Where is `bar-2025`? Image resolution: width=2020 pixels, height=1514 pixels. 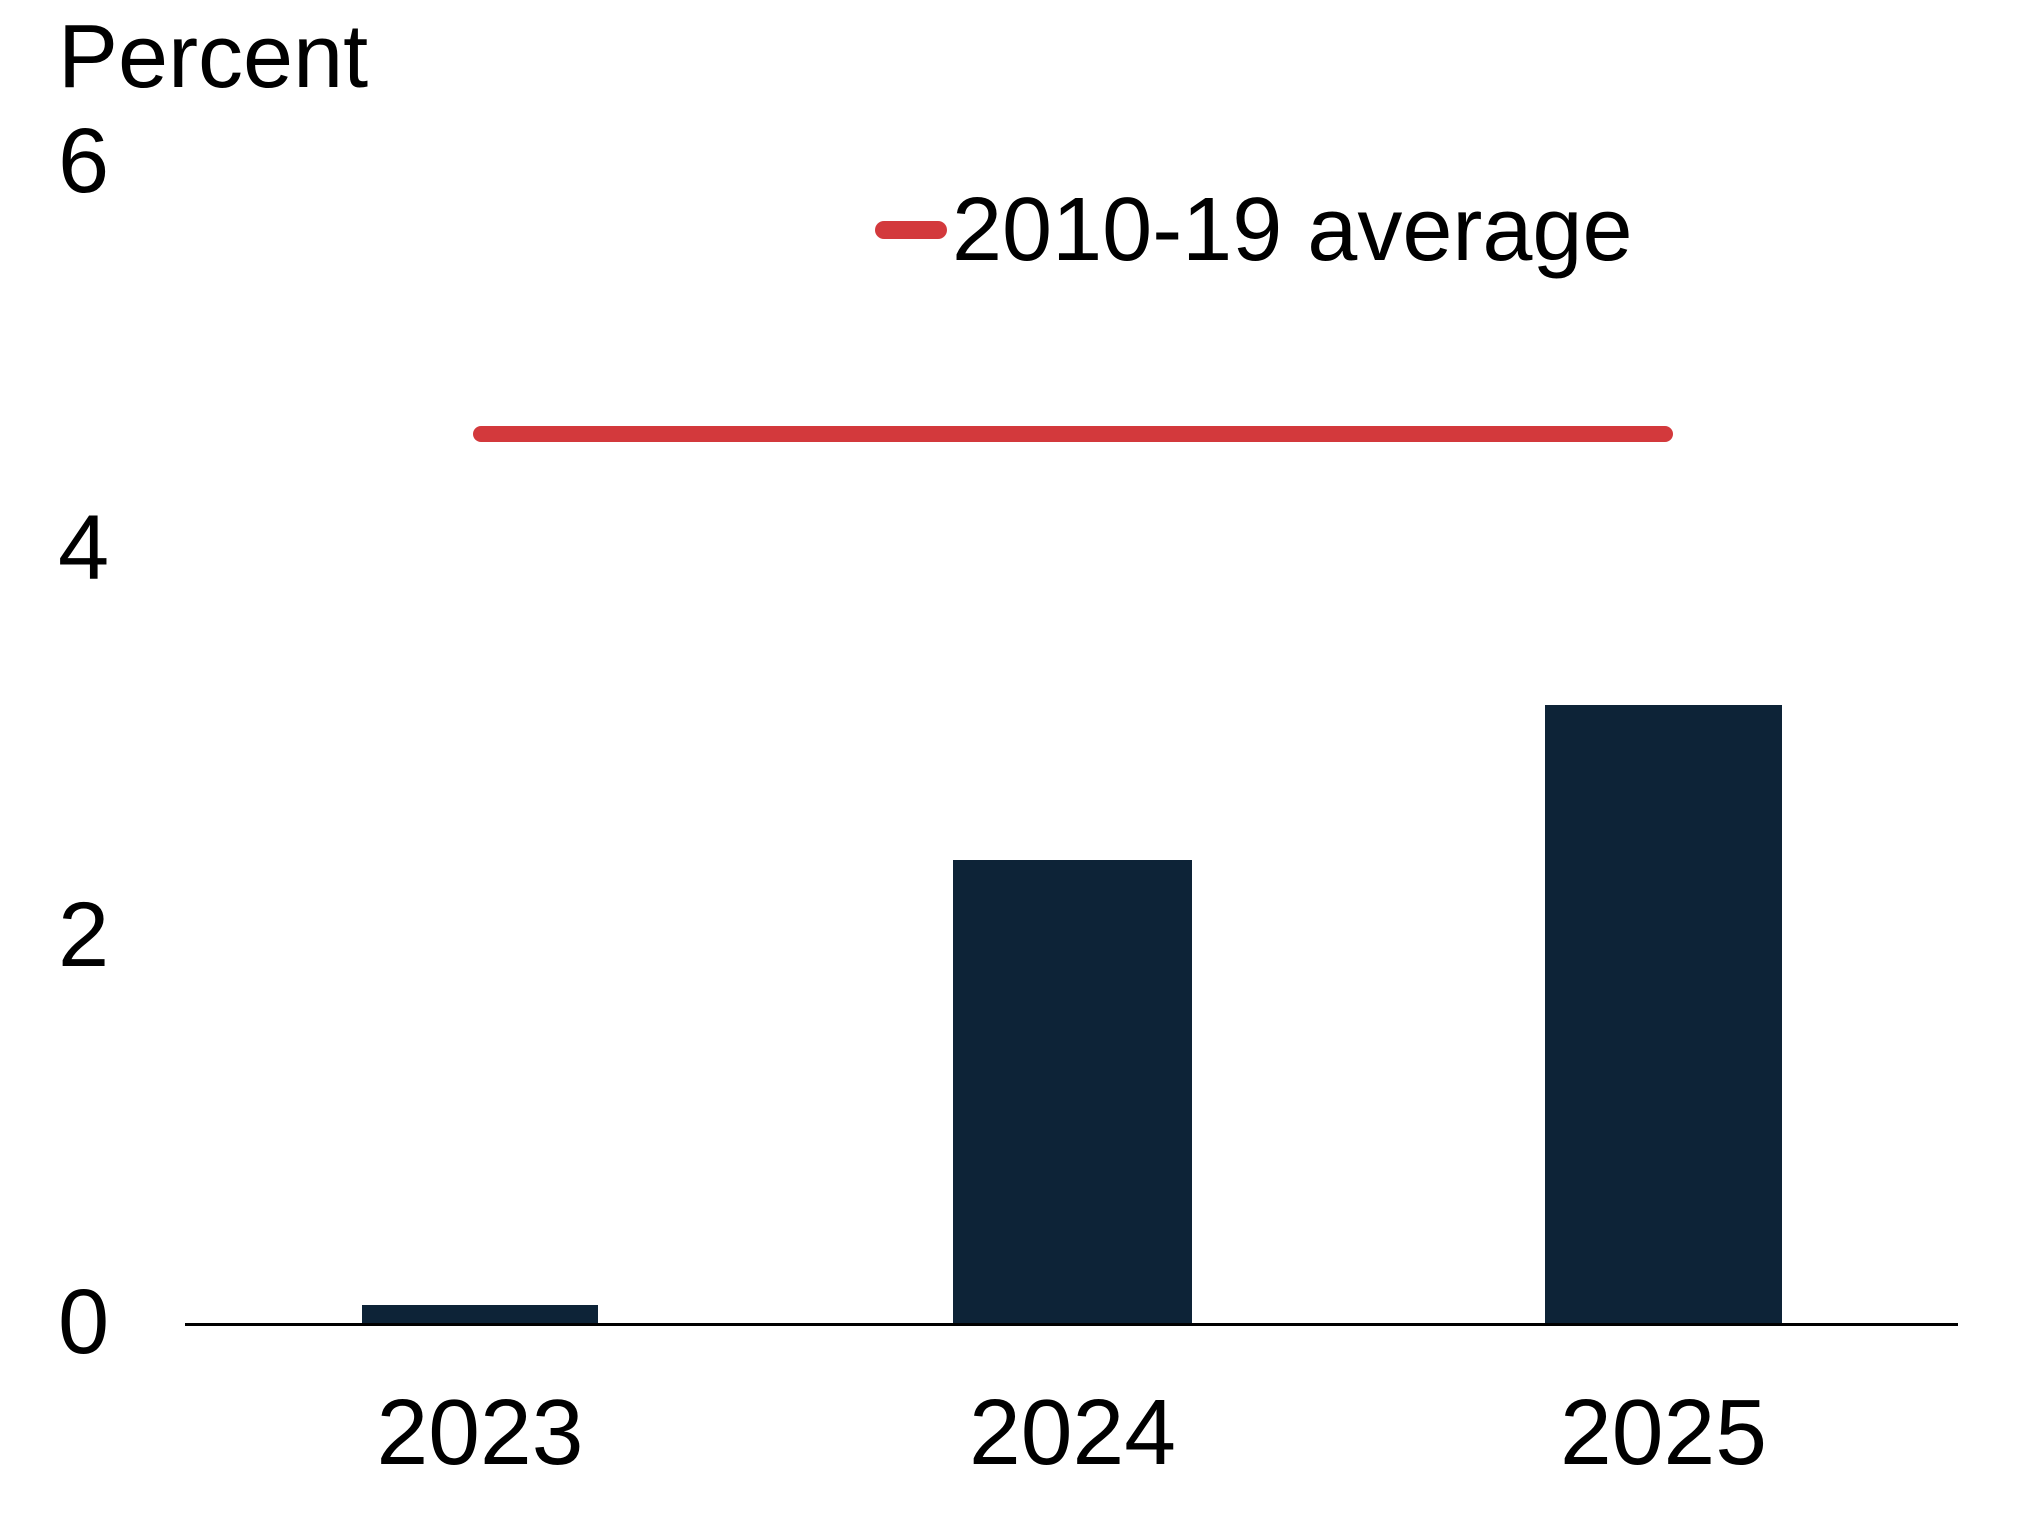
bar-2025 is located at coordinates (1663, 1014).